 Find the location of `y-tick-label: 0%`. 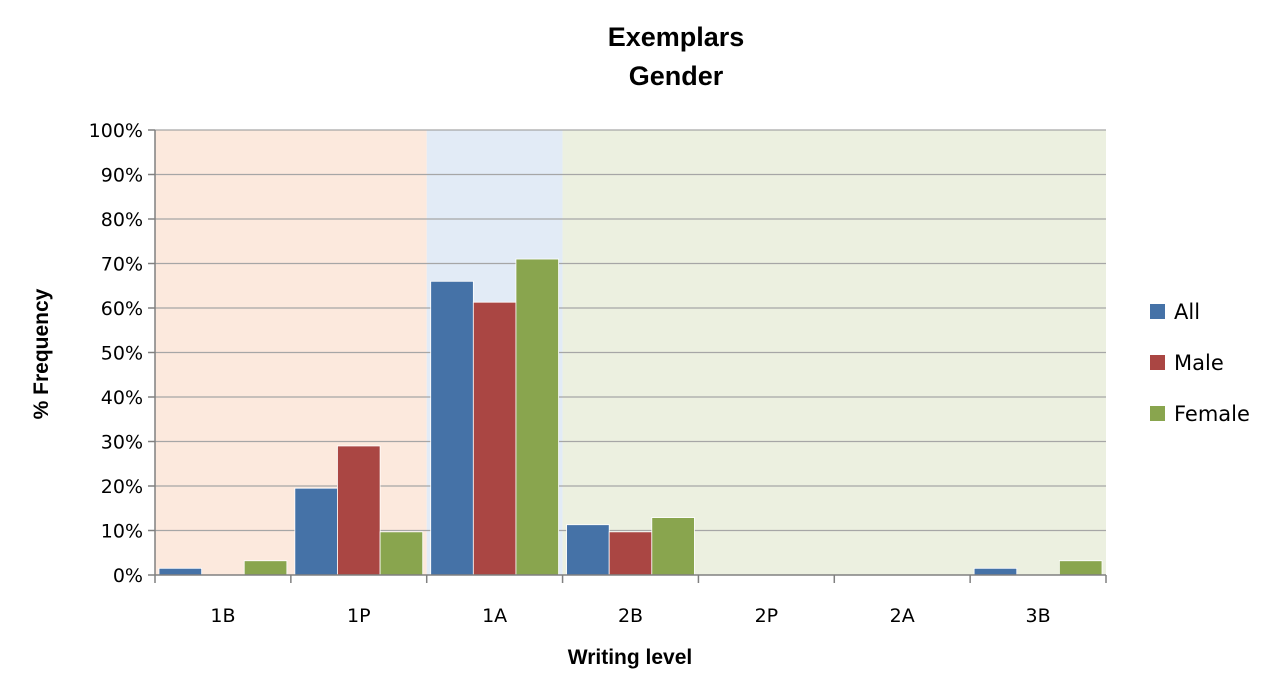

y-tick-label: 0% is located at coordinates (128, 576).